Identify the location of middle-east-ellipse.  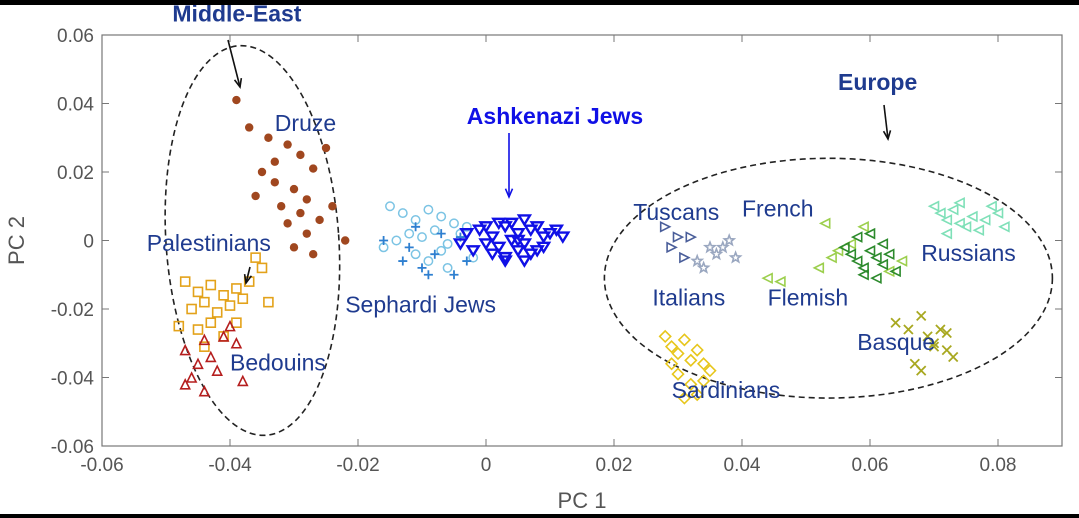
(252, 240).